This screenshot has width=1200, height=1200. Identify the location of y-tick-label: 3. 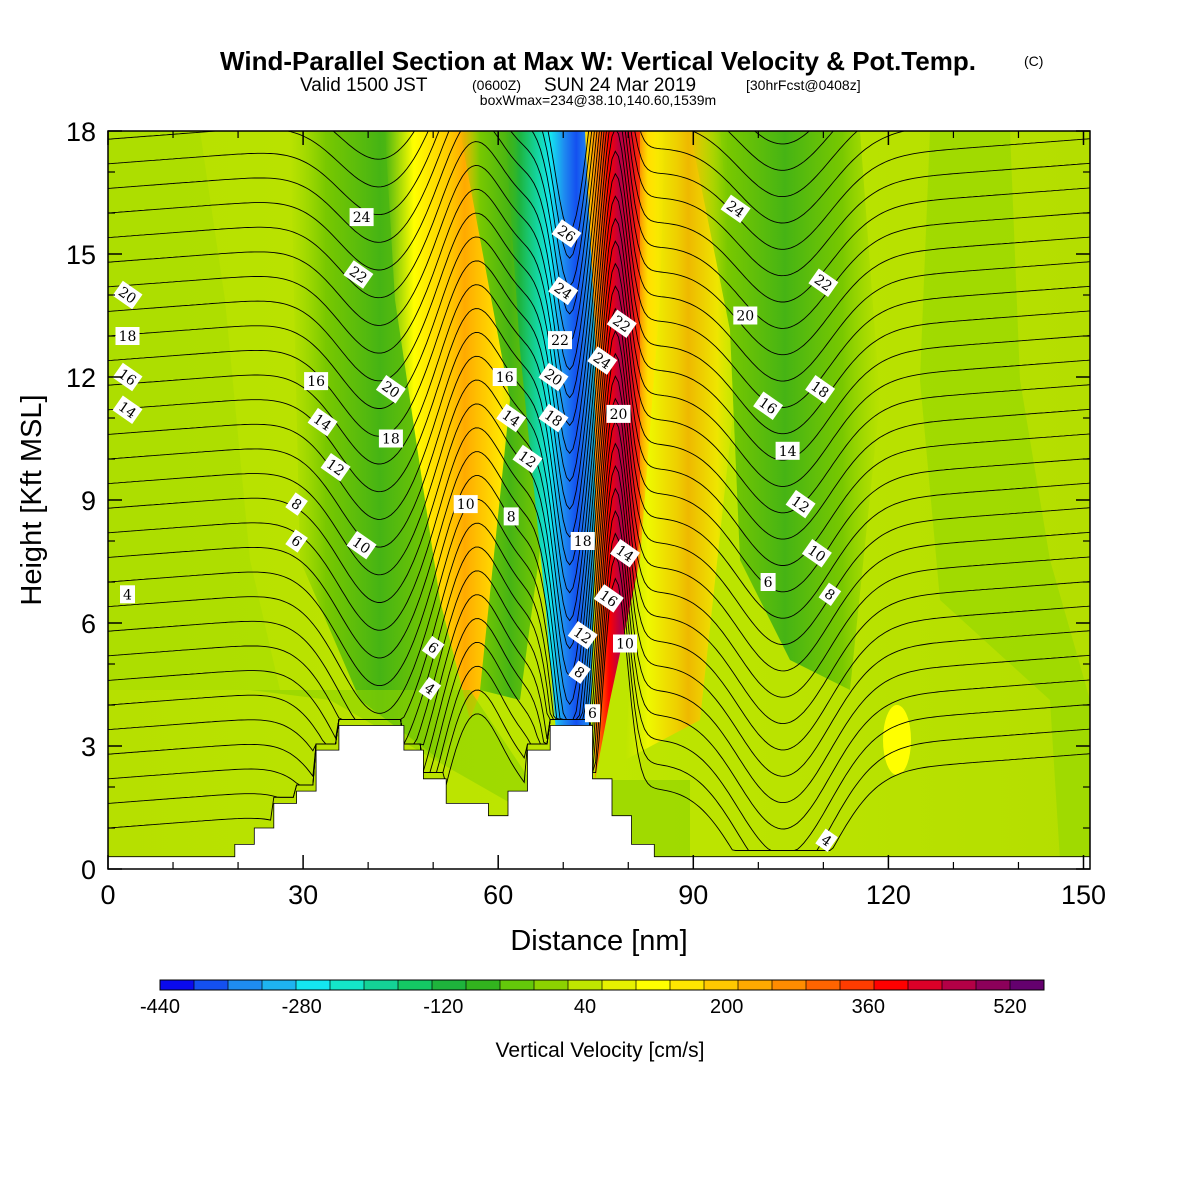
(88, 747).